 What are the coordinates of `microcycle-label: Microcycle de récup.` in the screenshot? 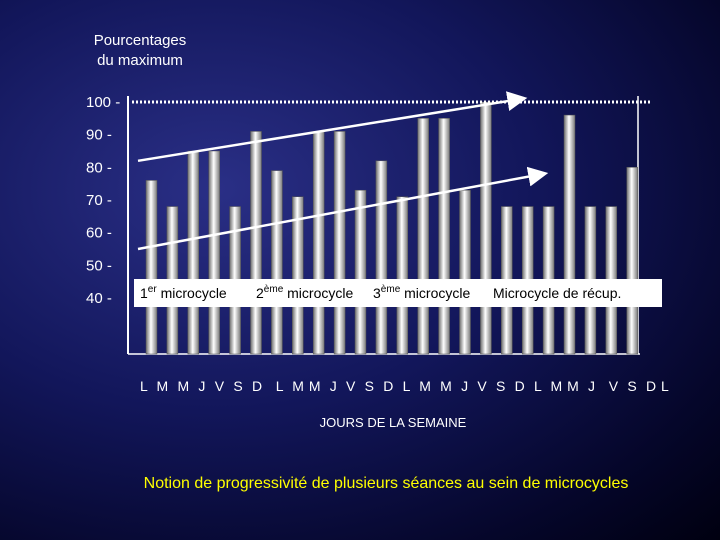 It's located at (557, 293).